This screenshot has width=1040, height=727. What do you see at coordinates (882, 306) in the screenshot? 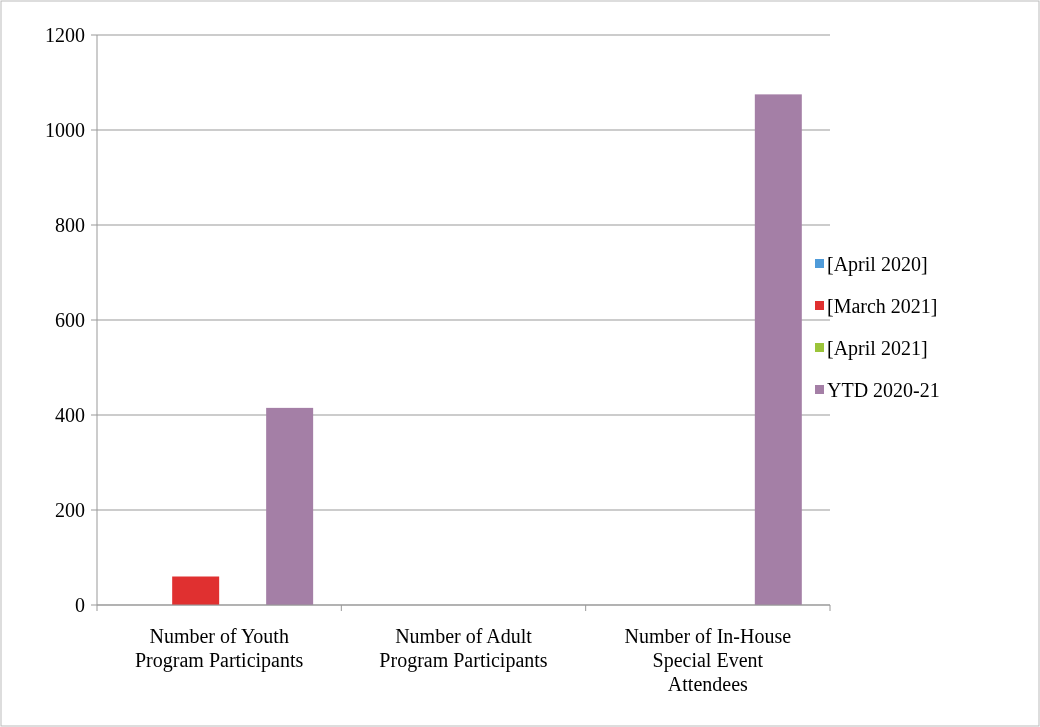
I see `legend-label: [March 2021]` at bounding box center [882, 306].